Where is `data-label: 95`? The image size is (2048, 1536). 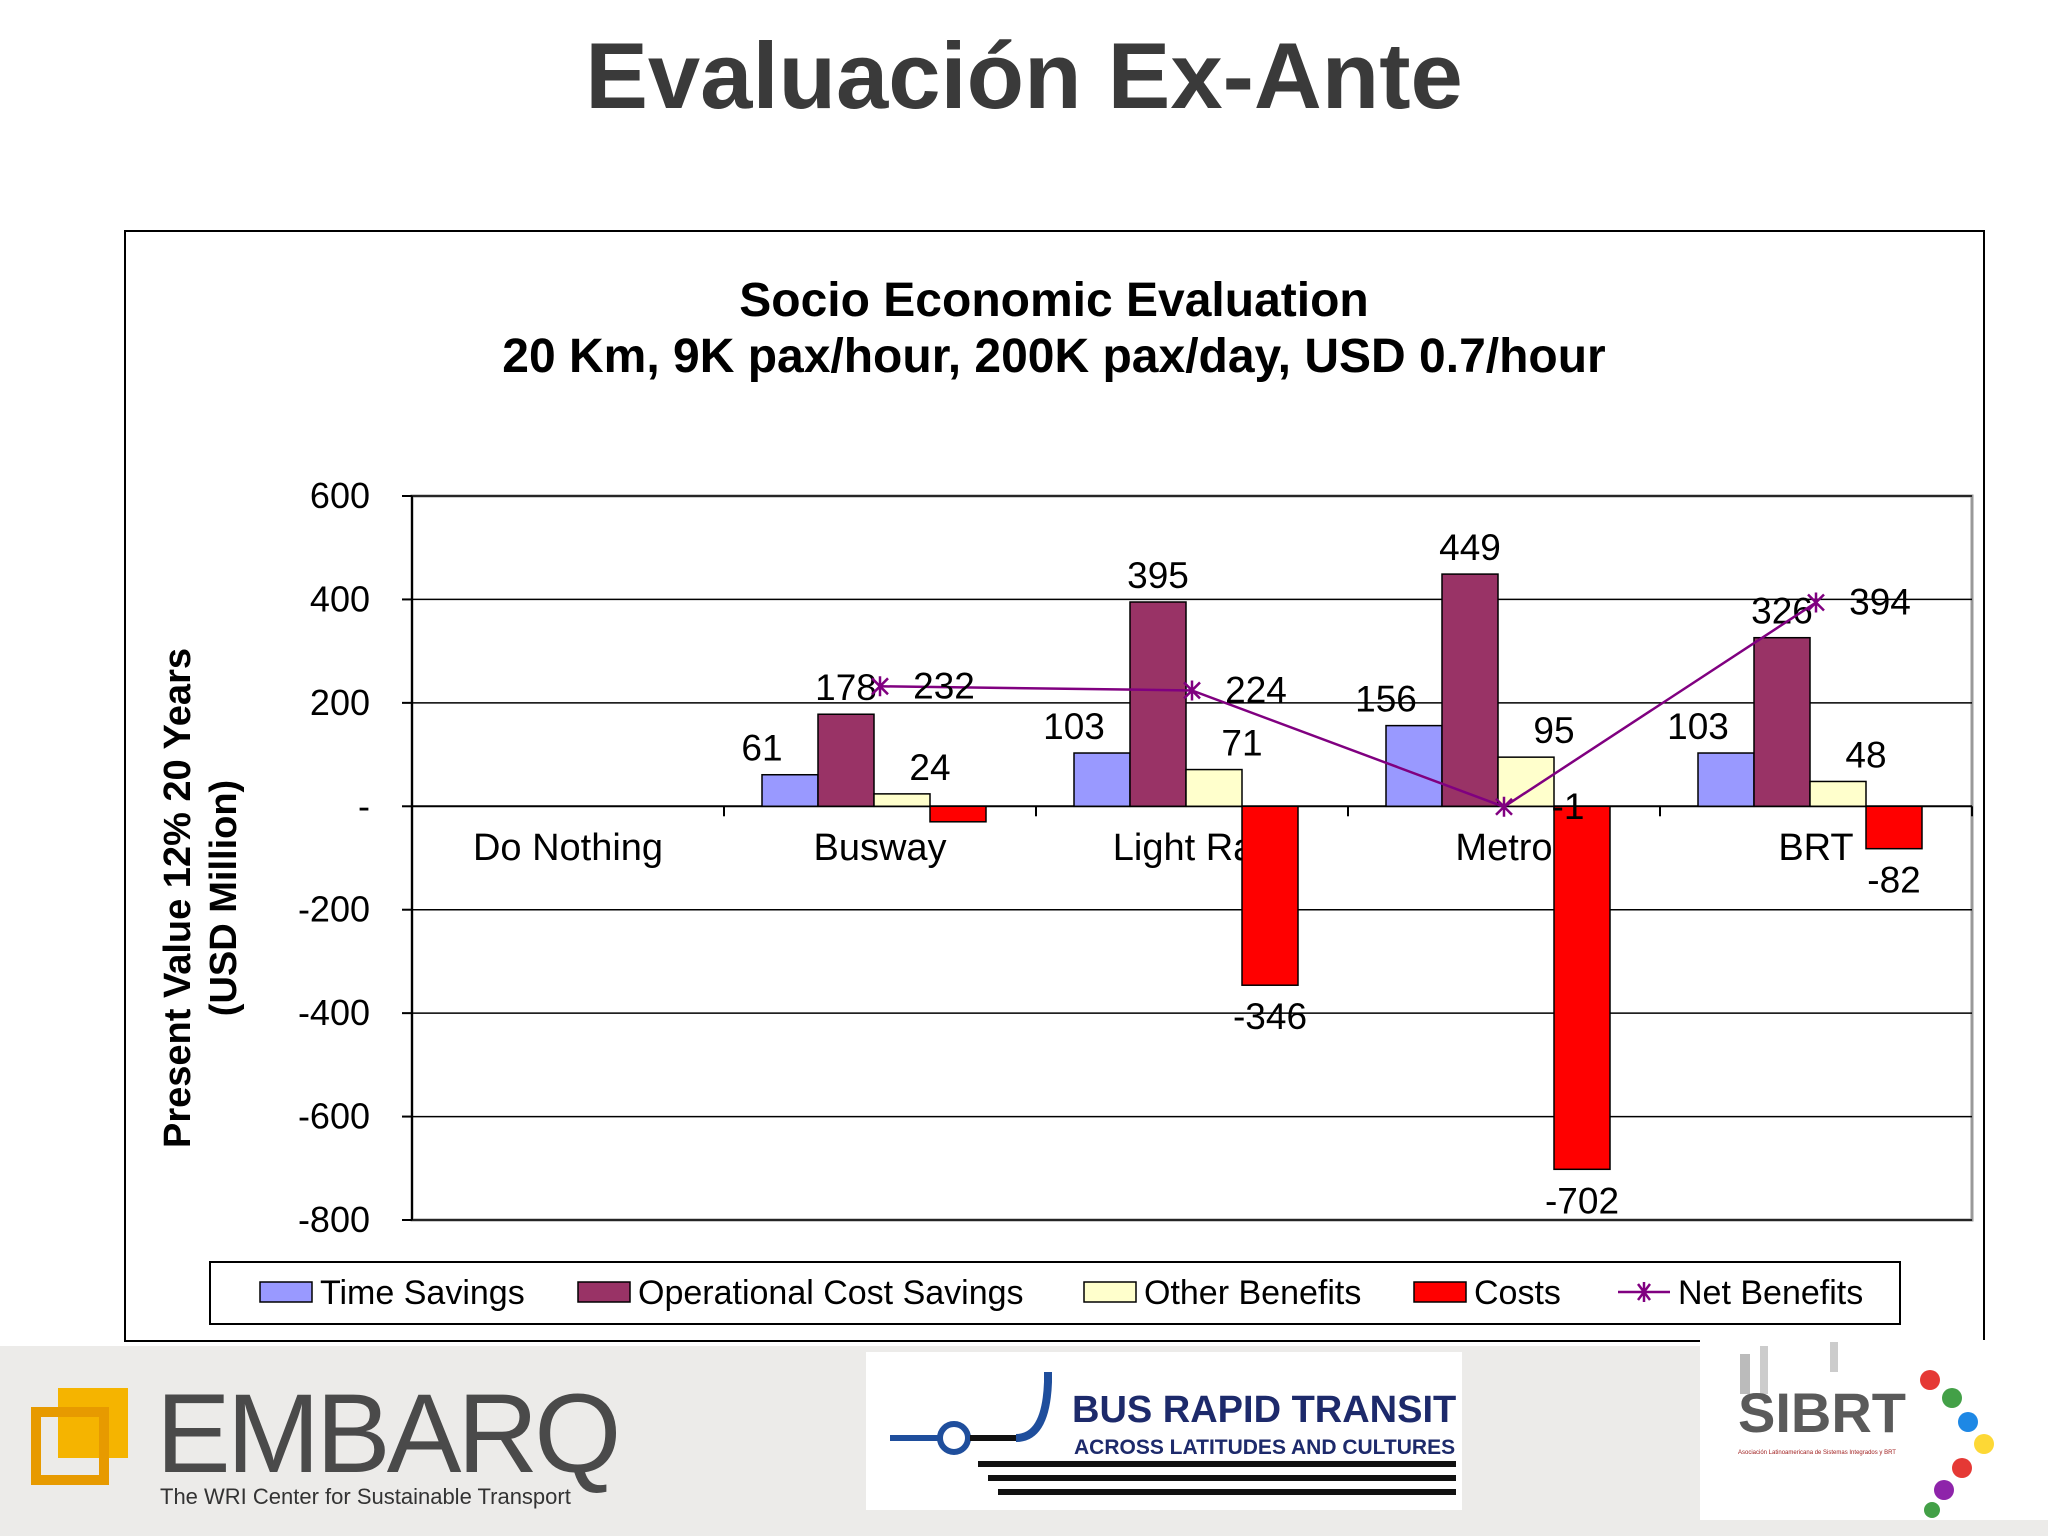
data-label: 95 is located at coordinates (1553, 730).